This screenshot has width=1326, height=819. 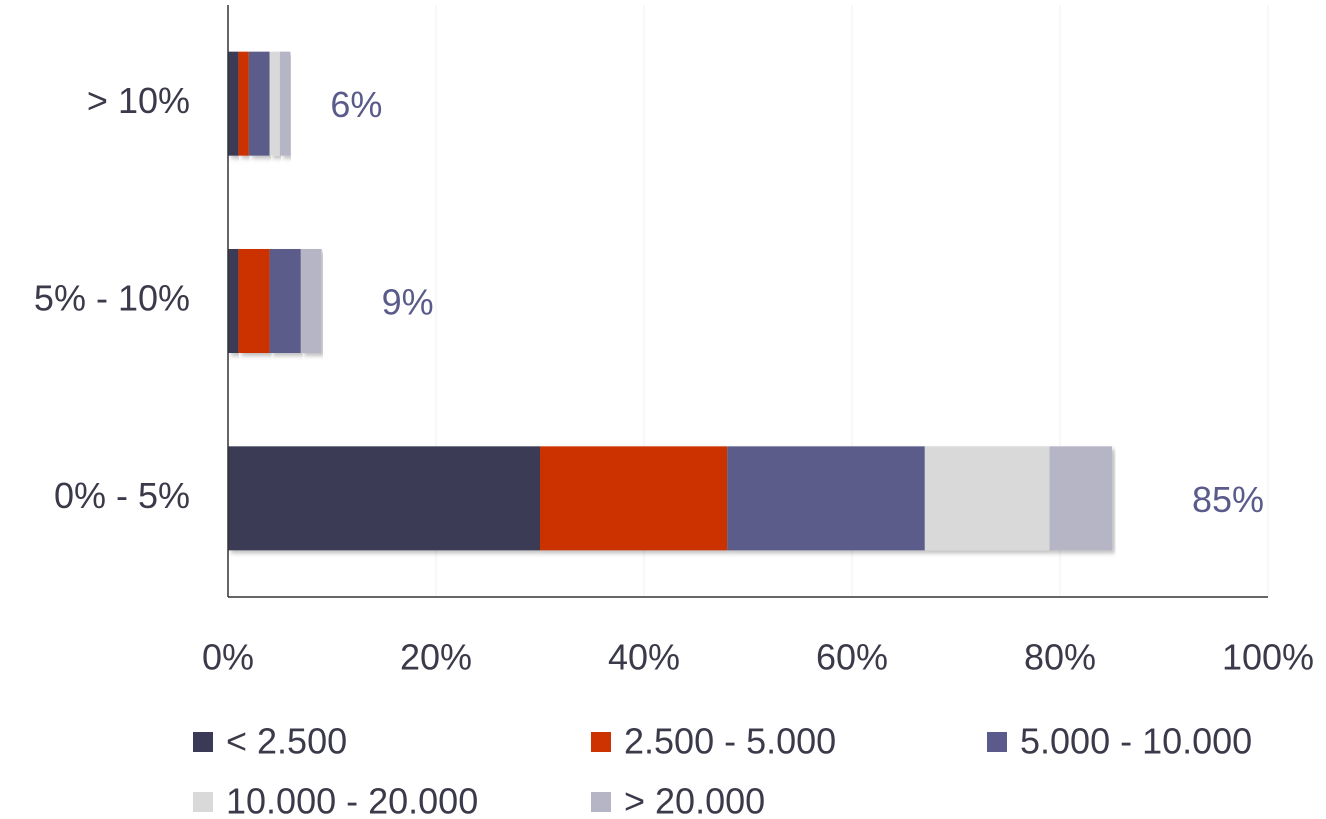 I want to click on total-label: 6%, so click(x=356, y=104).